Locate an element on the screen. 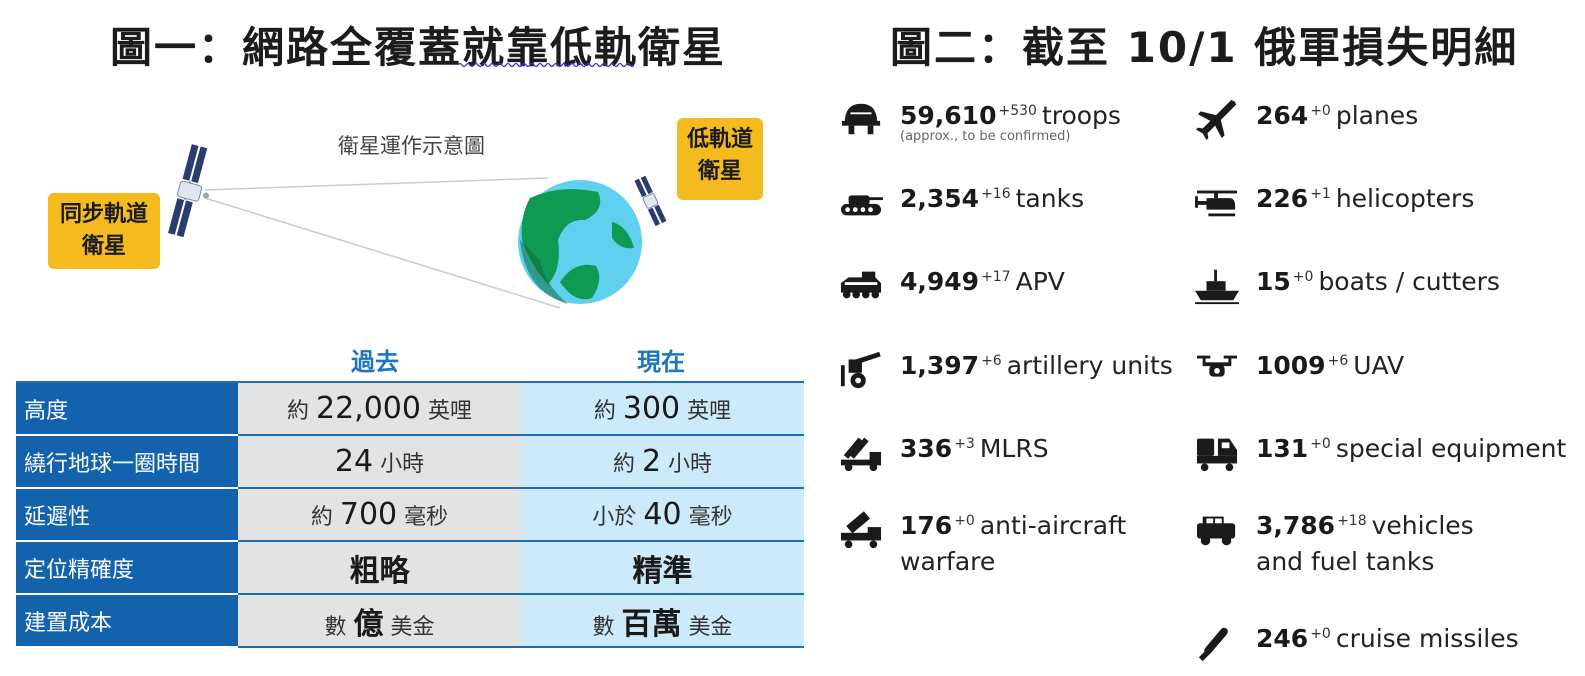 The image size is (1585, 676). past-value: 24 is located at coordinates (354, 461).